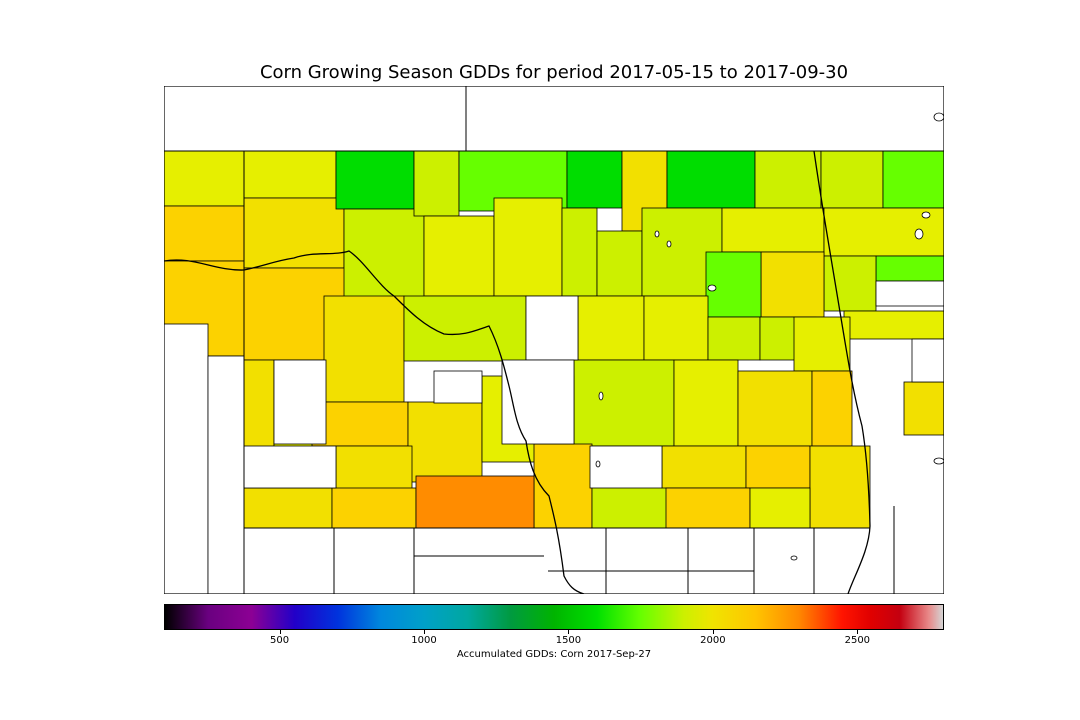  I want to click on colorbar-tick-label: 1500, so click(568, 640).